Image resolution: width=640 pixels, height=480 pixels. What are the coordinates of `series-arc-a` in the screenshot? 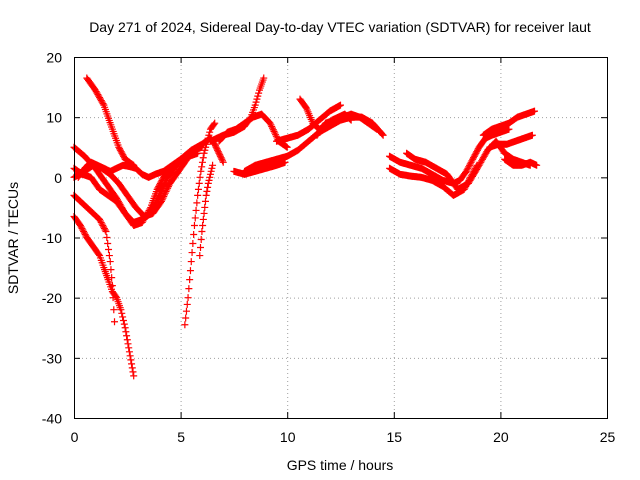 It's located at (104, 296).